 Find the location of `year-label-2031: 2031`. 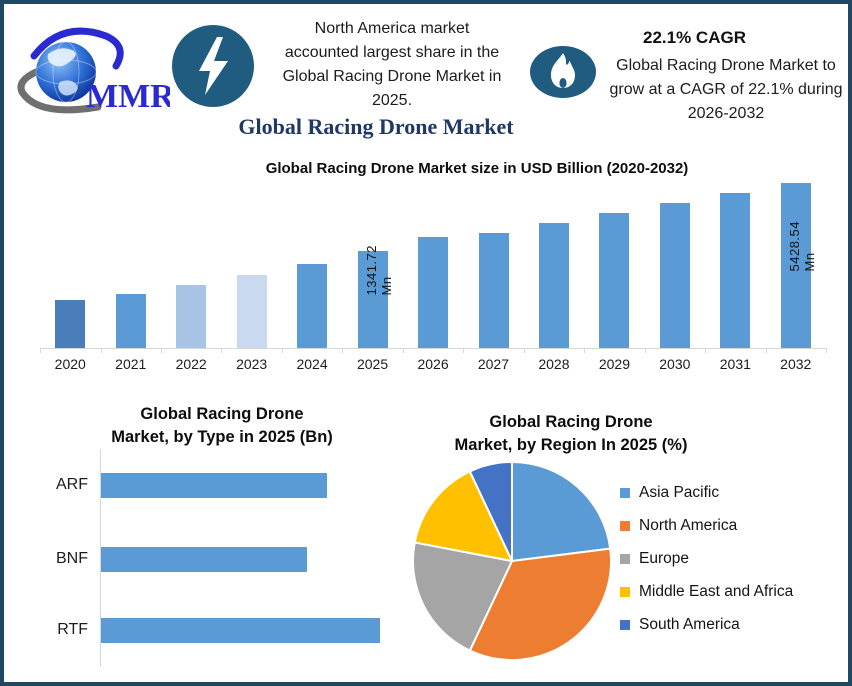

year-label-2031: 2031 is located at coordinates (735, 364).